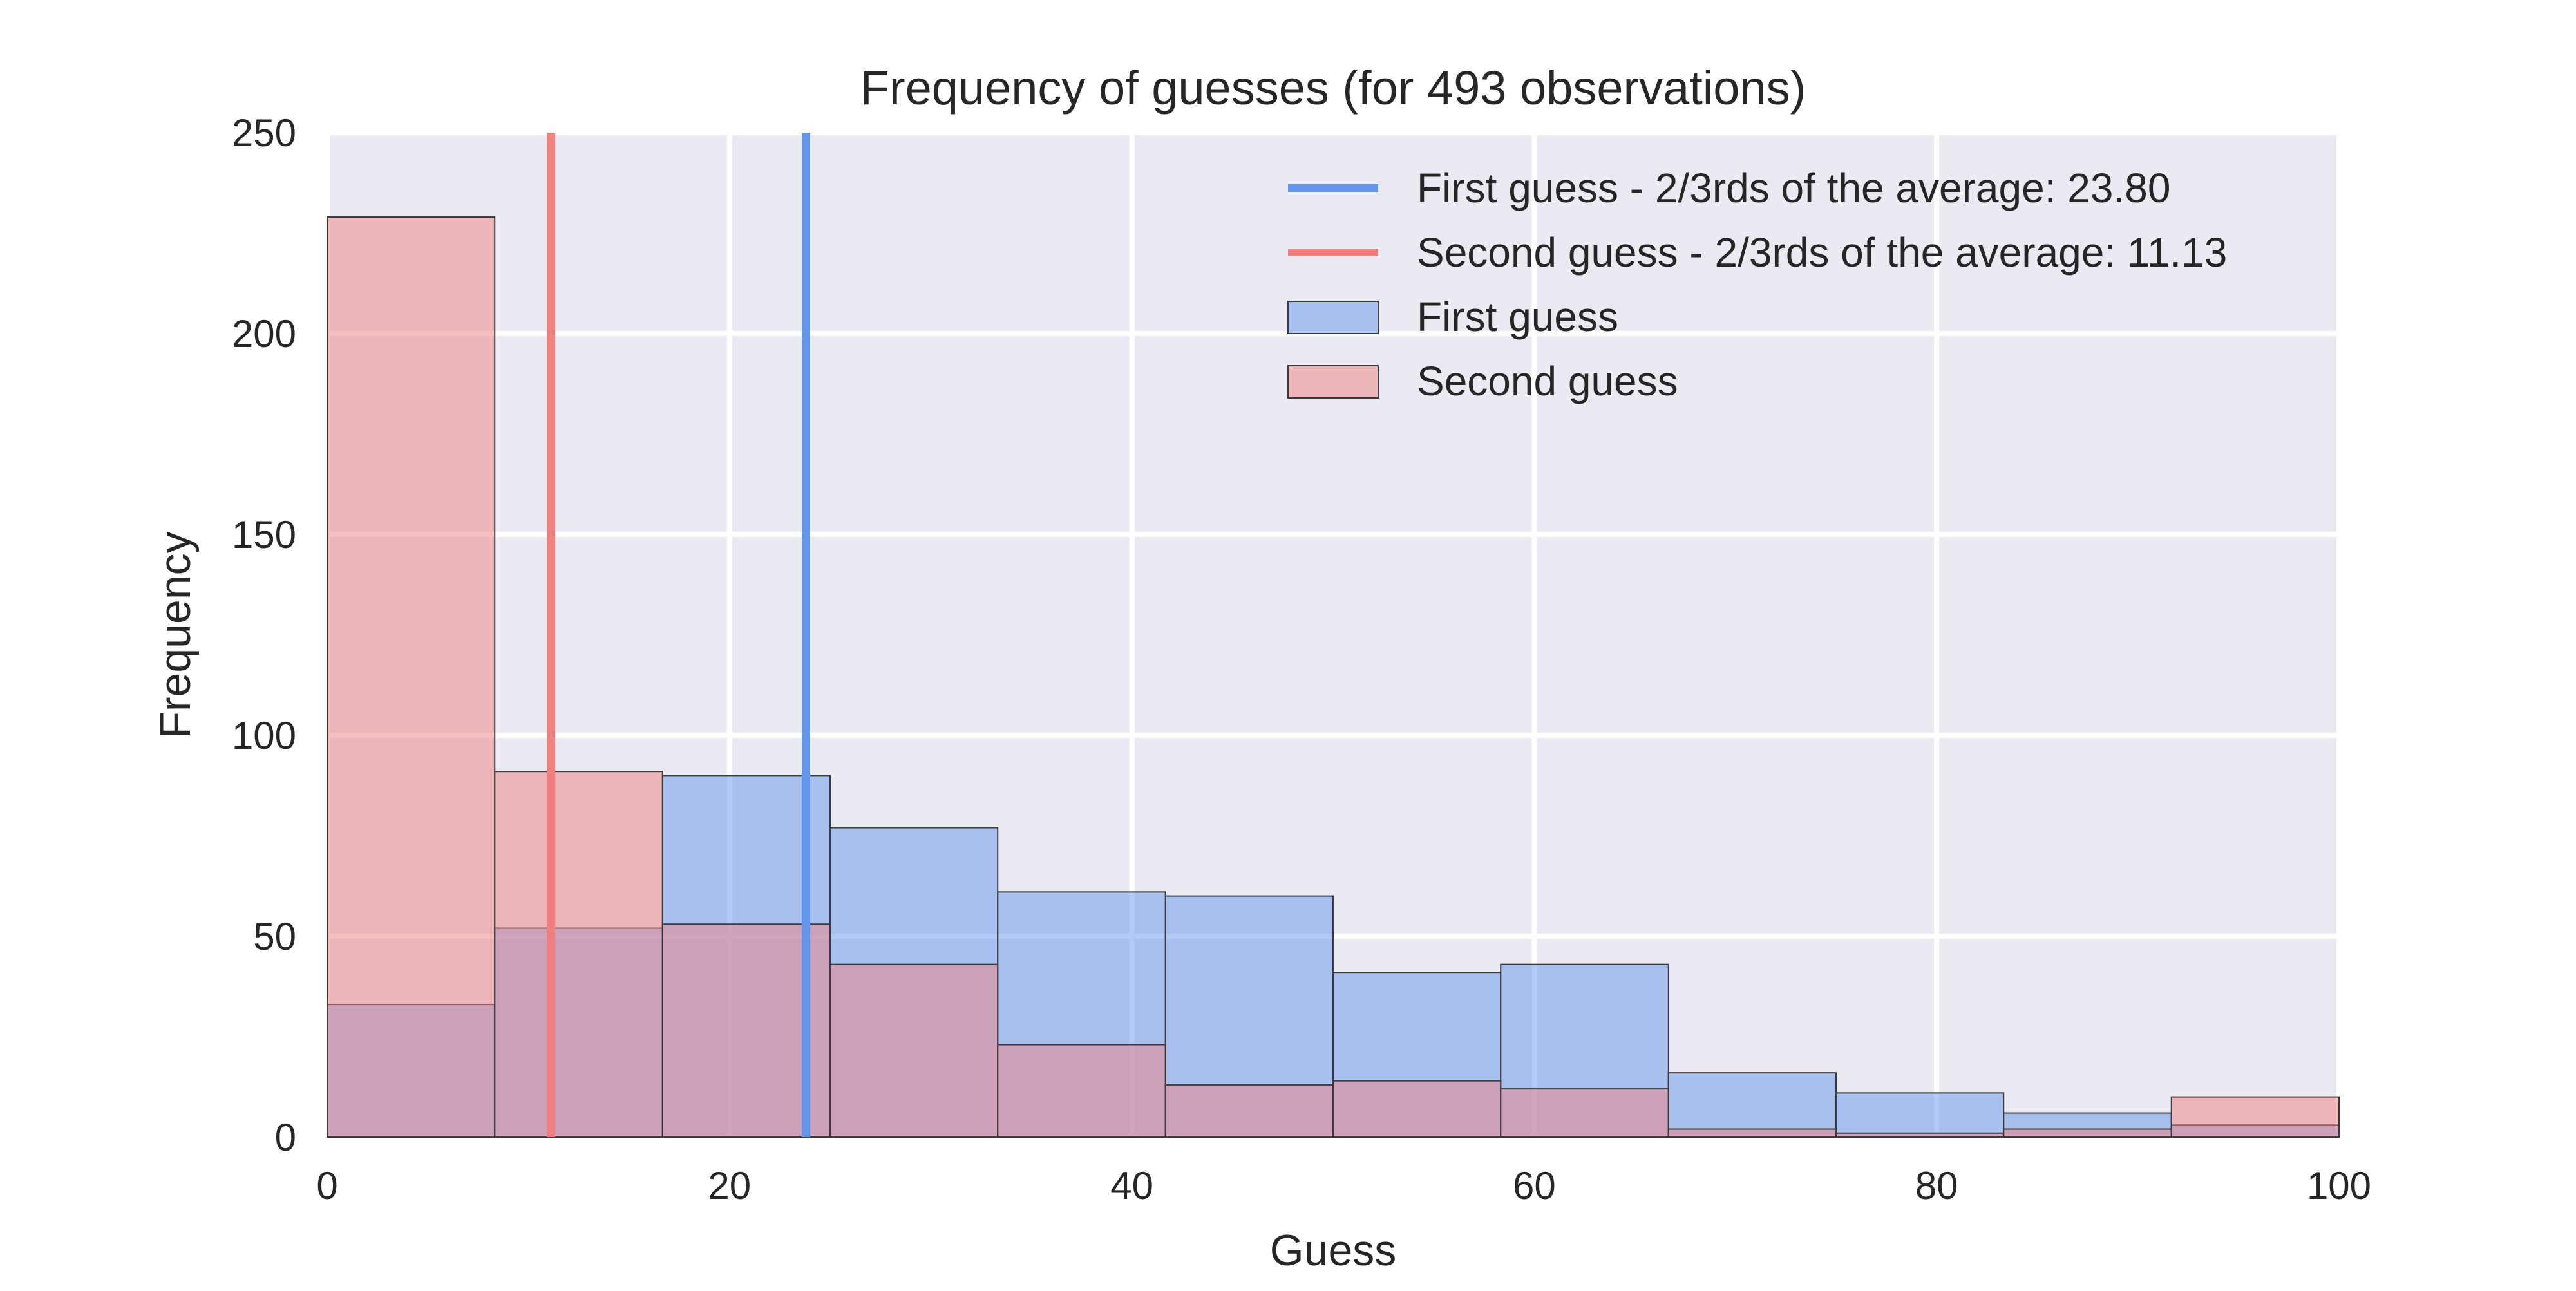  Describe the element at coordinates (264, 133) in the screenshot. I see `y-tick-label: 250` at that location.